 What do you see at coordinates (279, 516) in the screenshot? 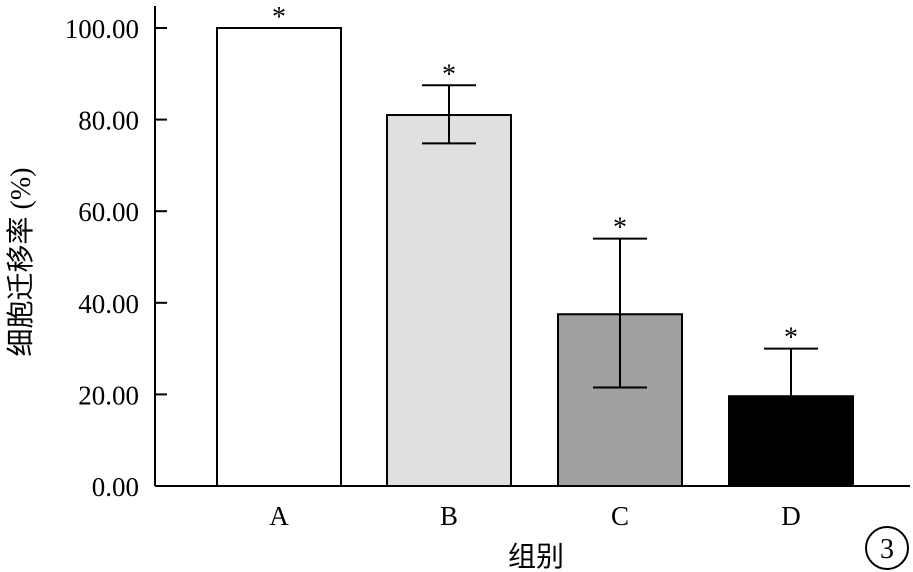
I see `x-category-label-A: A` at bounding box center [279, 516].